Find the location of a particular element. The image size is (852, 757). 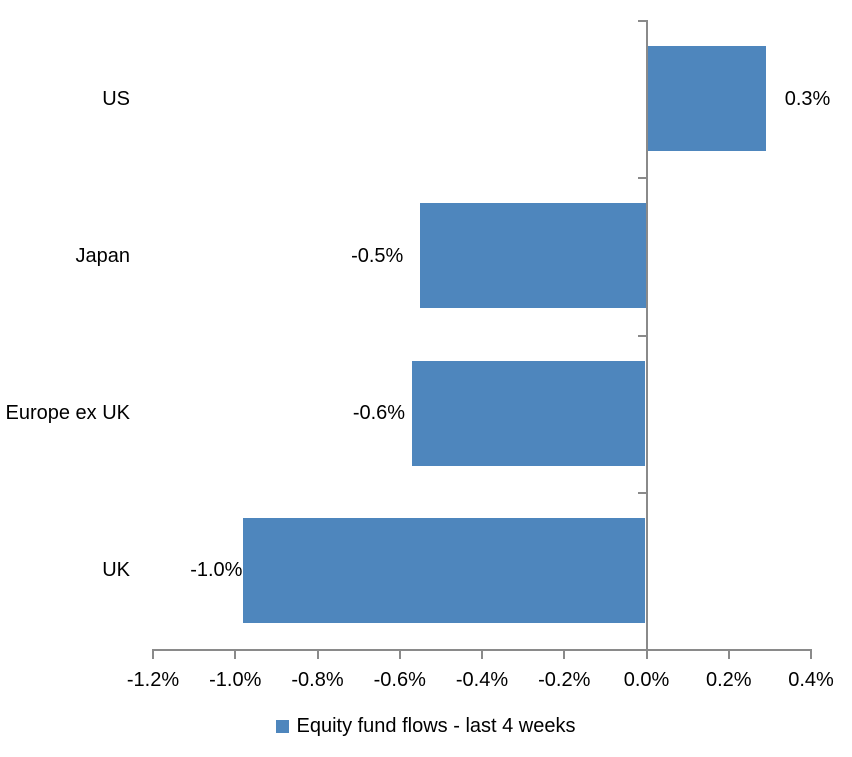

bar-europe-ex-uk is located at coordinates (529, 413).